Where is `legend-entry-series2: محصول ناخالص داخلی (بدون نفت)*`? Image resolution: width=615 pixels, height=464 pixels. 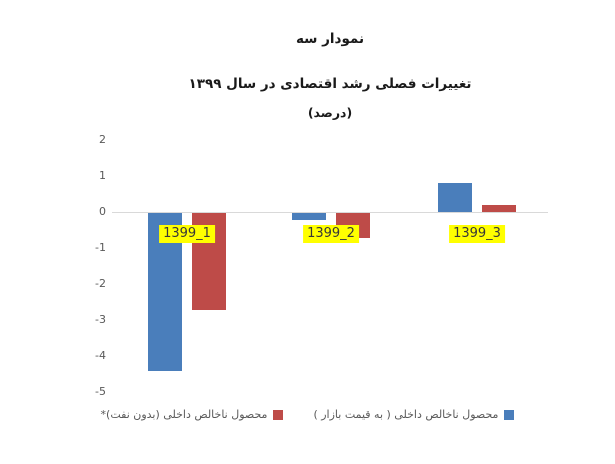
legend-entry-series2: محصول ناخالص داخلی (بدون نفت)* is located at coordinates (192, 414).